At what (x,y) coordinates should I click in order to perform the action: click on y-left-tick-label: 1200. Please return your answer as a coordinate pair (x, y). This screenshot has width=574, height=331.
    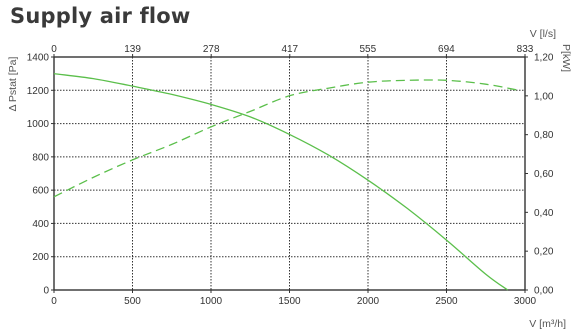
    Looking at the image, I should click on (38, 91).